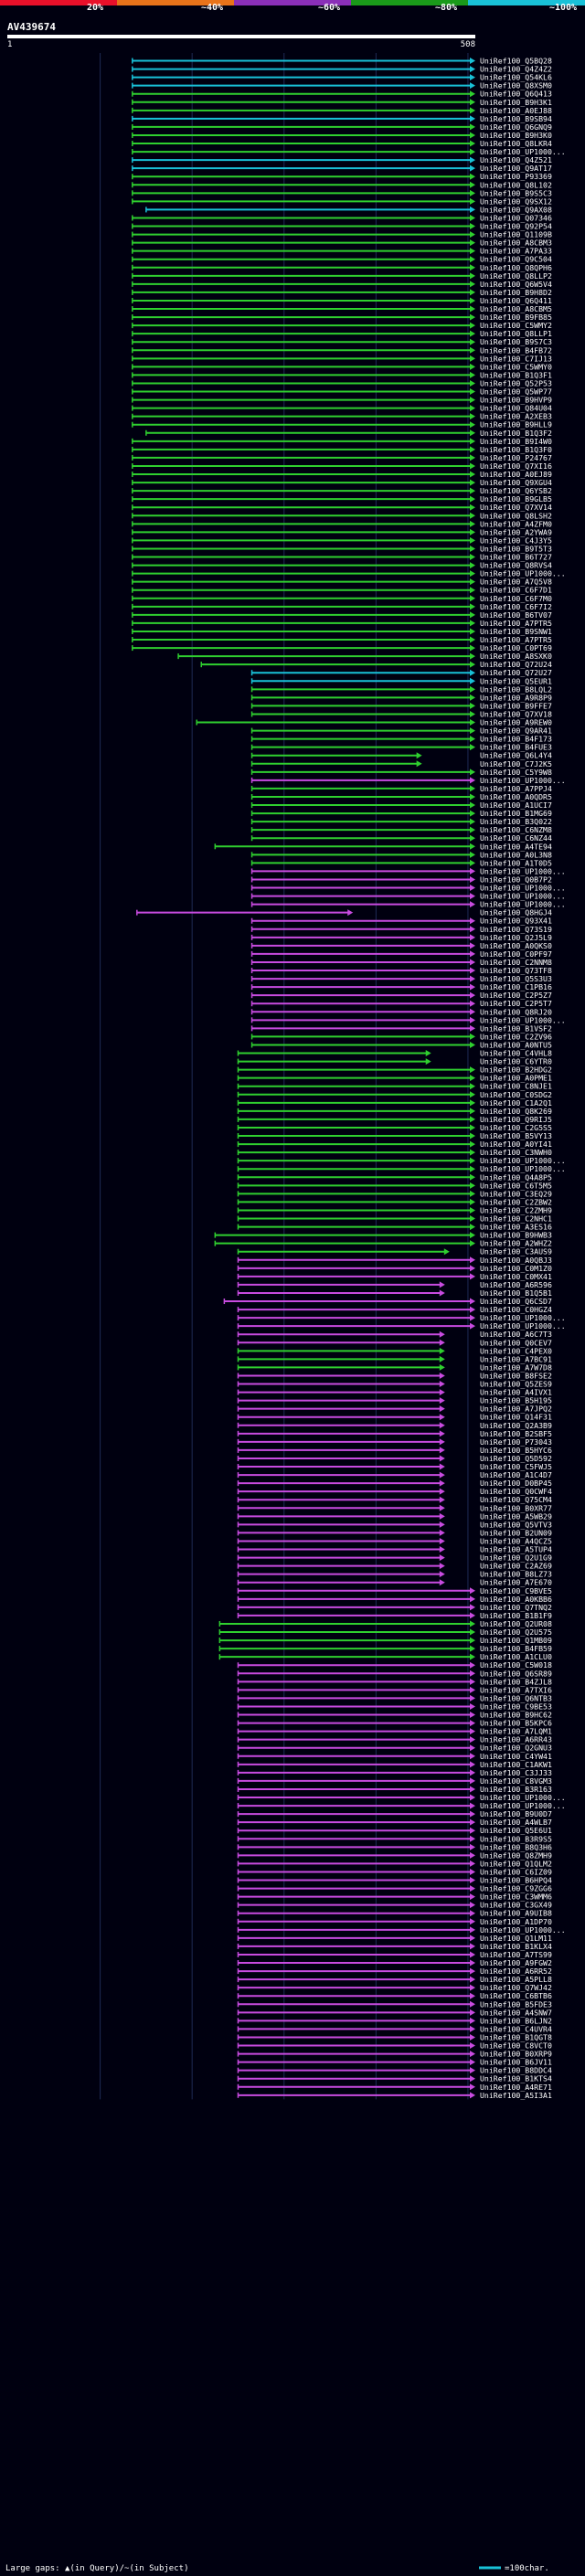 The image size is (585, 2576). What do you see at coordinates (97, 2568) in the screenshot?
I see `footer-gap-legend: Large gaps: ▲(in Query)/~(in Subject)` at bounding box center [97, 2568].